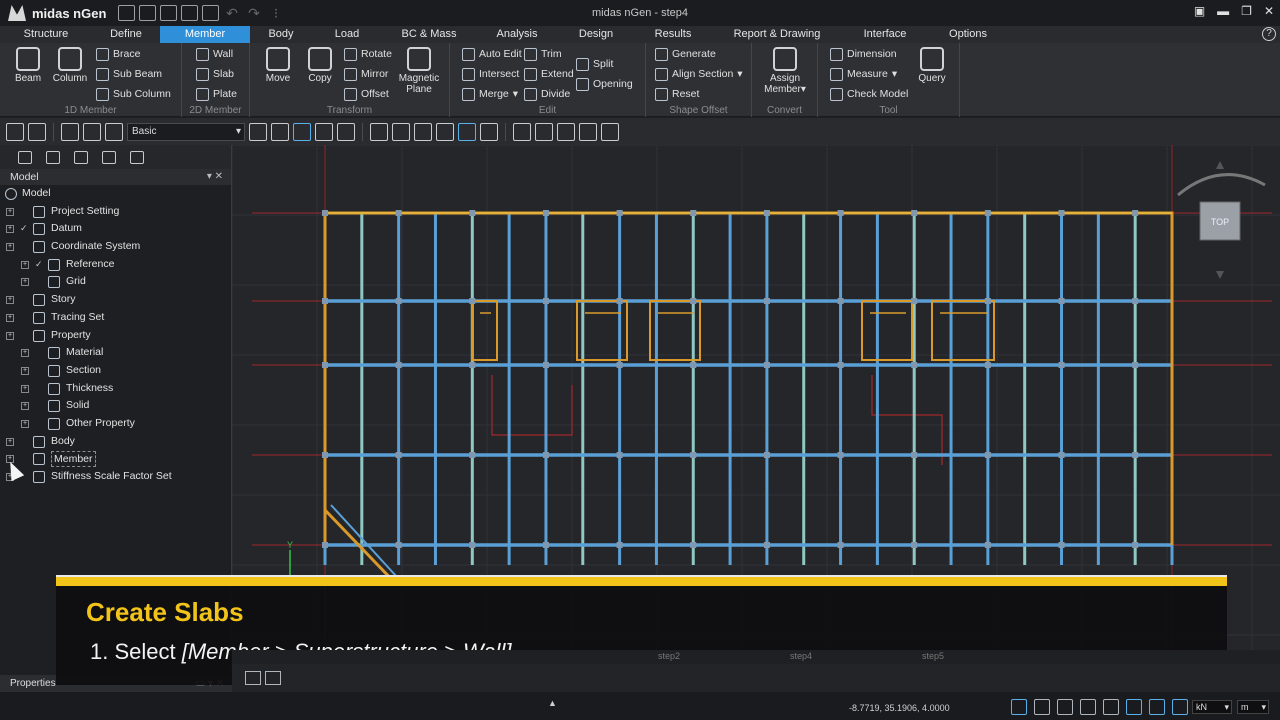  What do you see at coordinates (92, 131) in the screenshot?
I see `select-window-icon` at bounding box center [92, 131].